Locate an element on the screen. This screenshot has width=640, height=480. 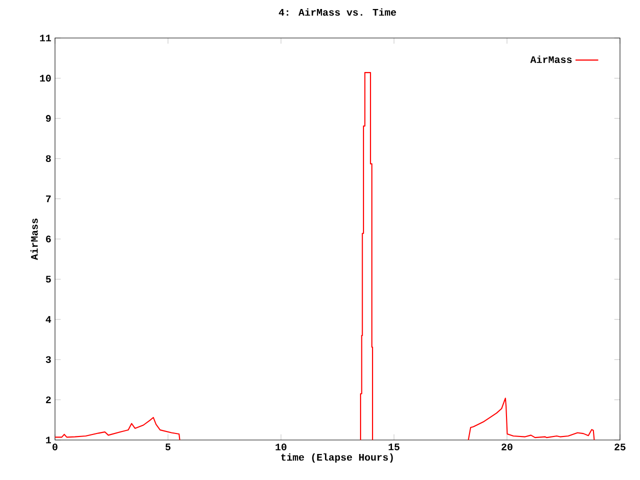
y-tick-label: 2 is located at coordinates (48, 400).